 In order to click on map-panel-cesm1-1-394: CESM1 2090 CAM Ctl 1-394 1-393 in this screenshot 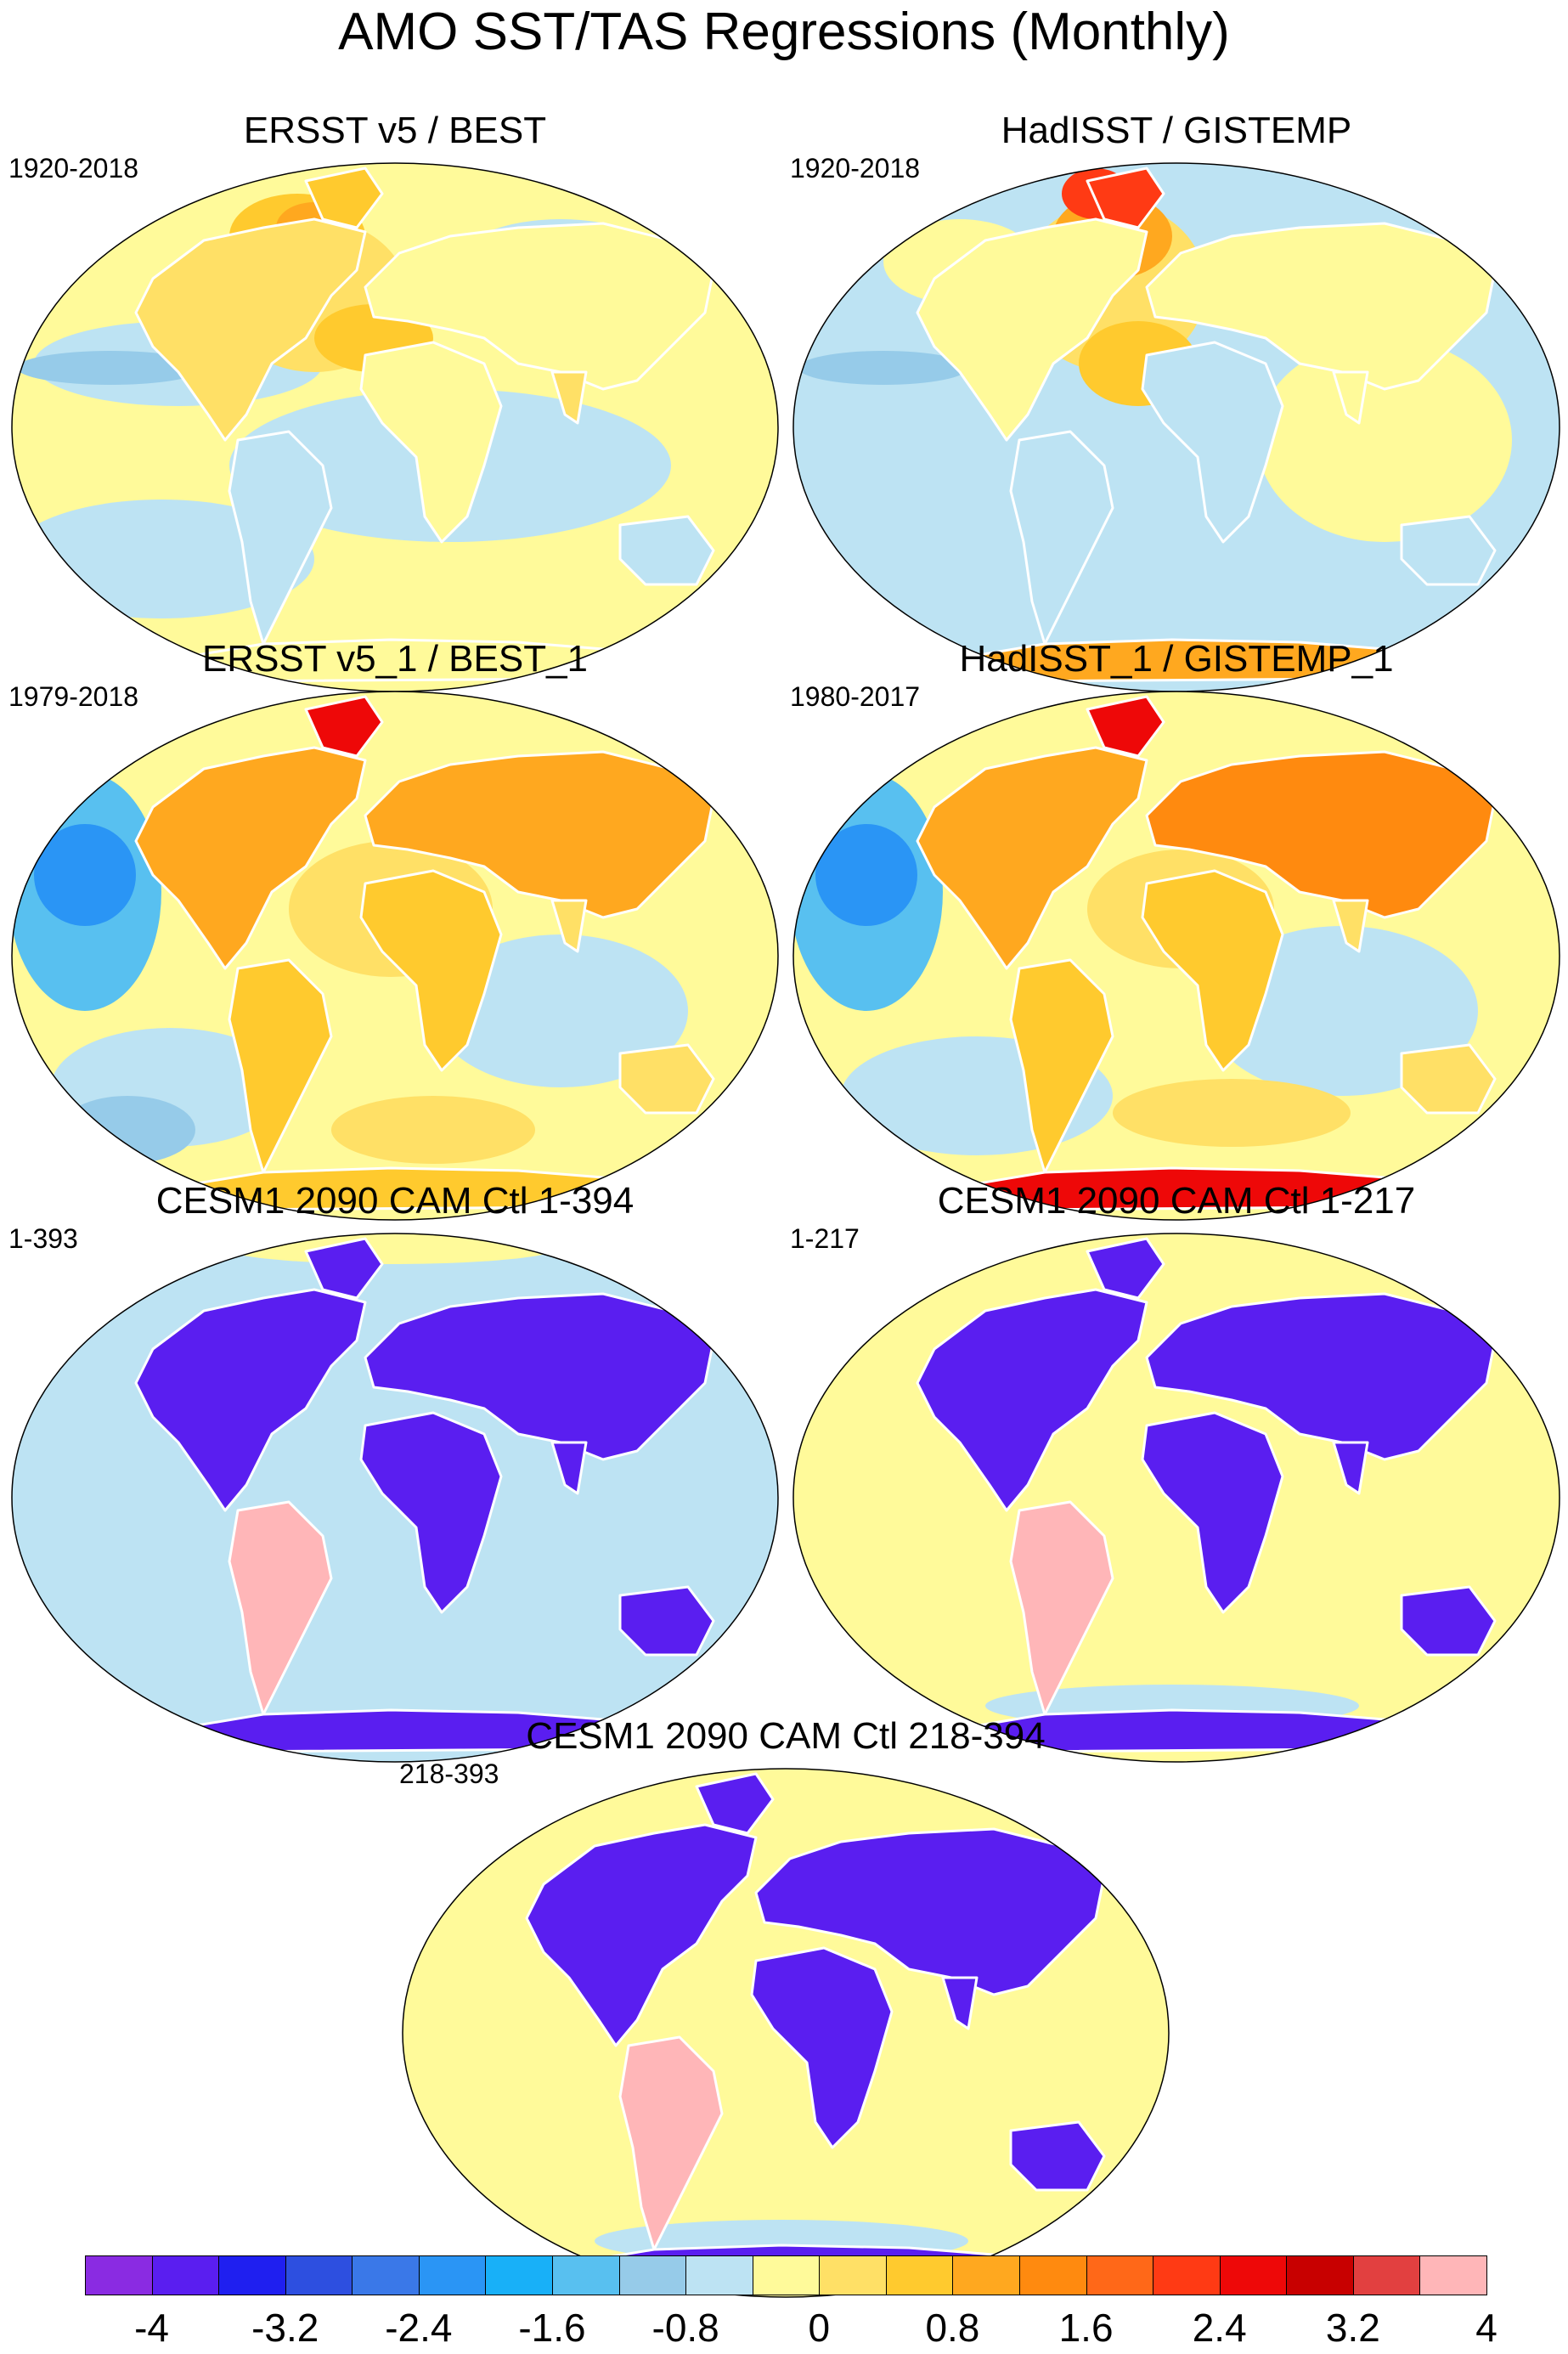, I will do `click(395, 1472)`.